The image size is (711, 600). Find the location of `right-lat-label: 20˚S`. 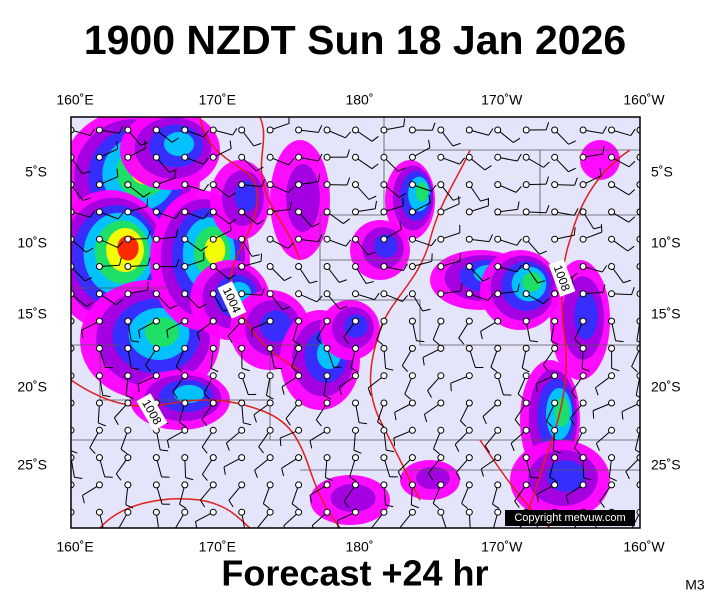

right-lat-label: 20˚S is located at coordinates (666, 387).